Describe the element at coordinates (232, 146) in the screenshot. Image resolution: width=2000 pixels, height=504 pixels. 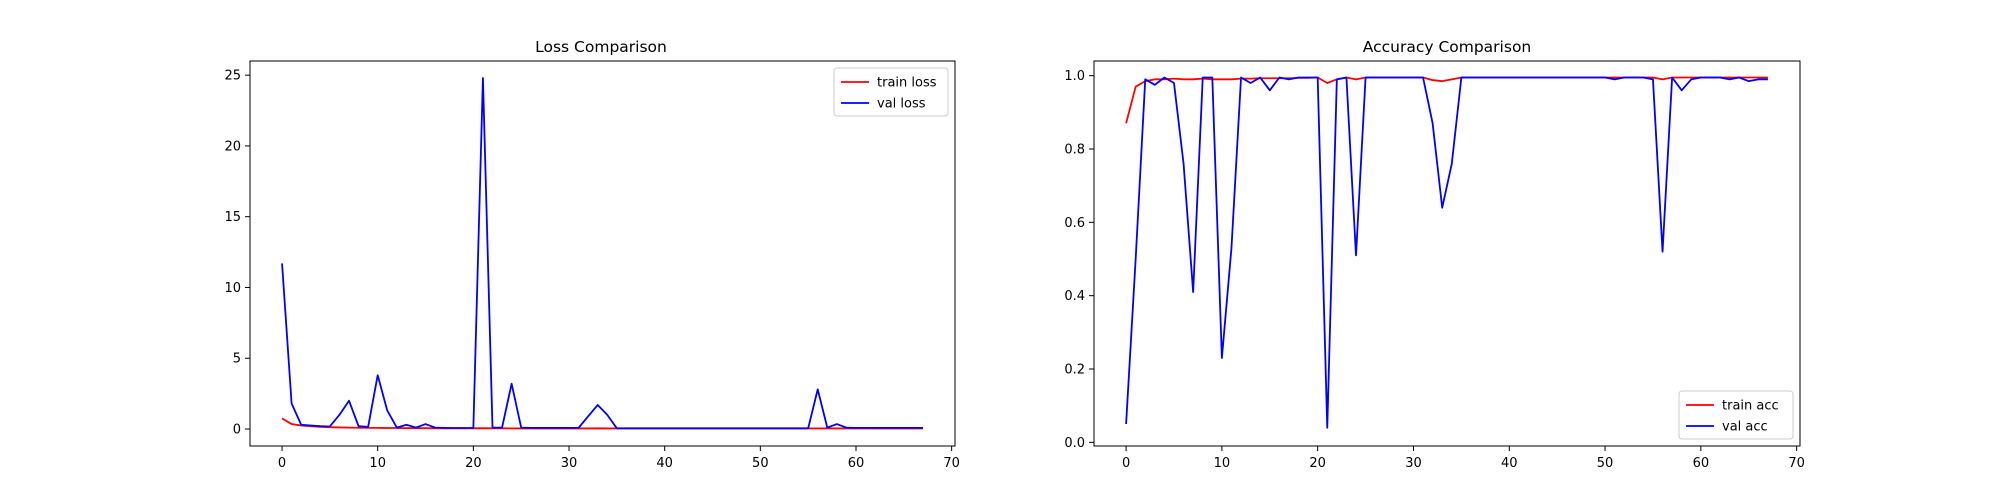
I see `y-tick-label: 20` at that location.